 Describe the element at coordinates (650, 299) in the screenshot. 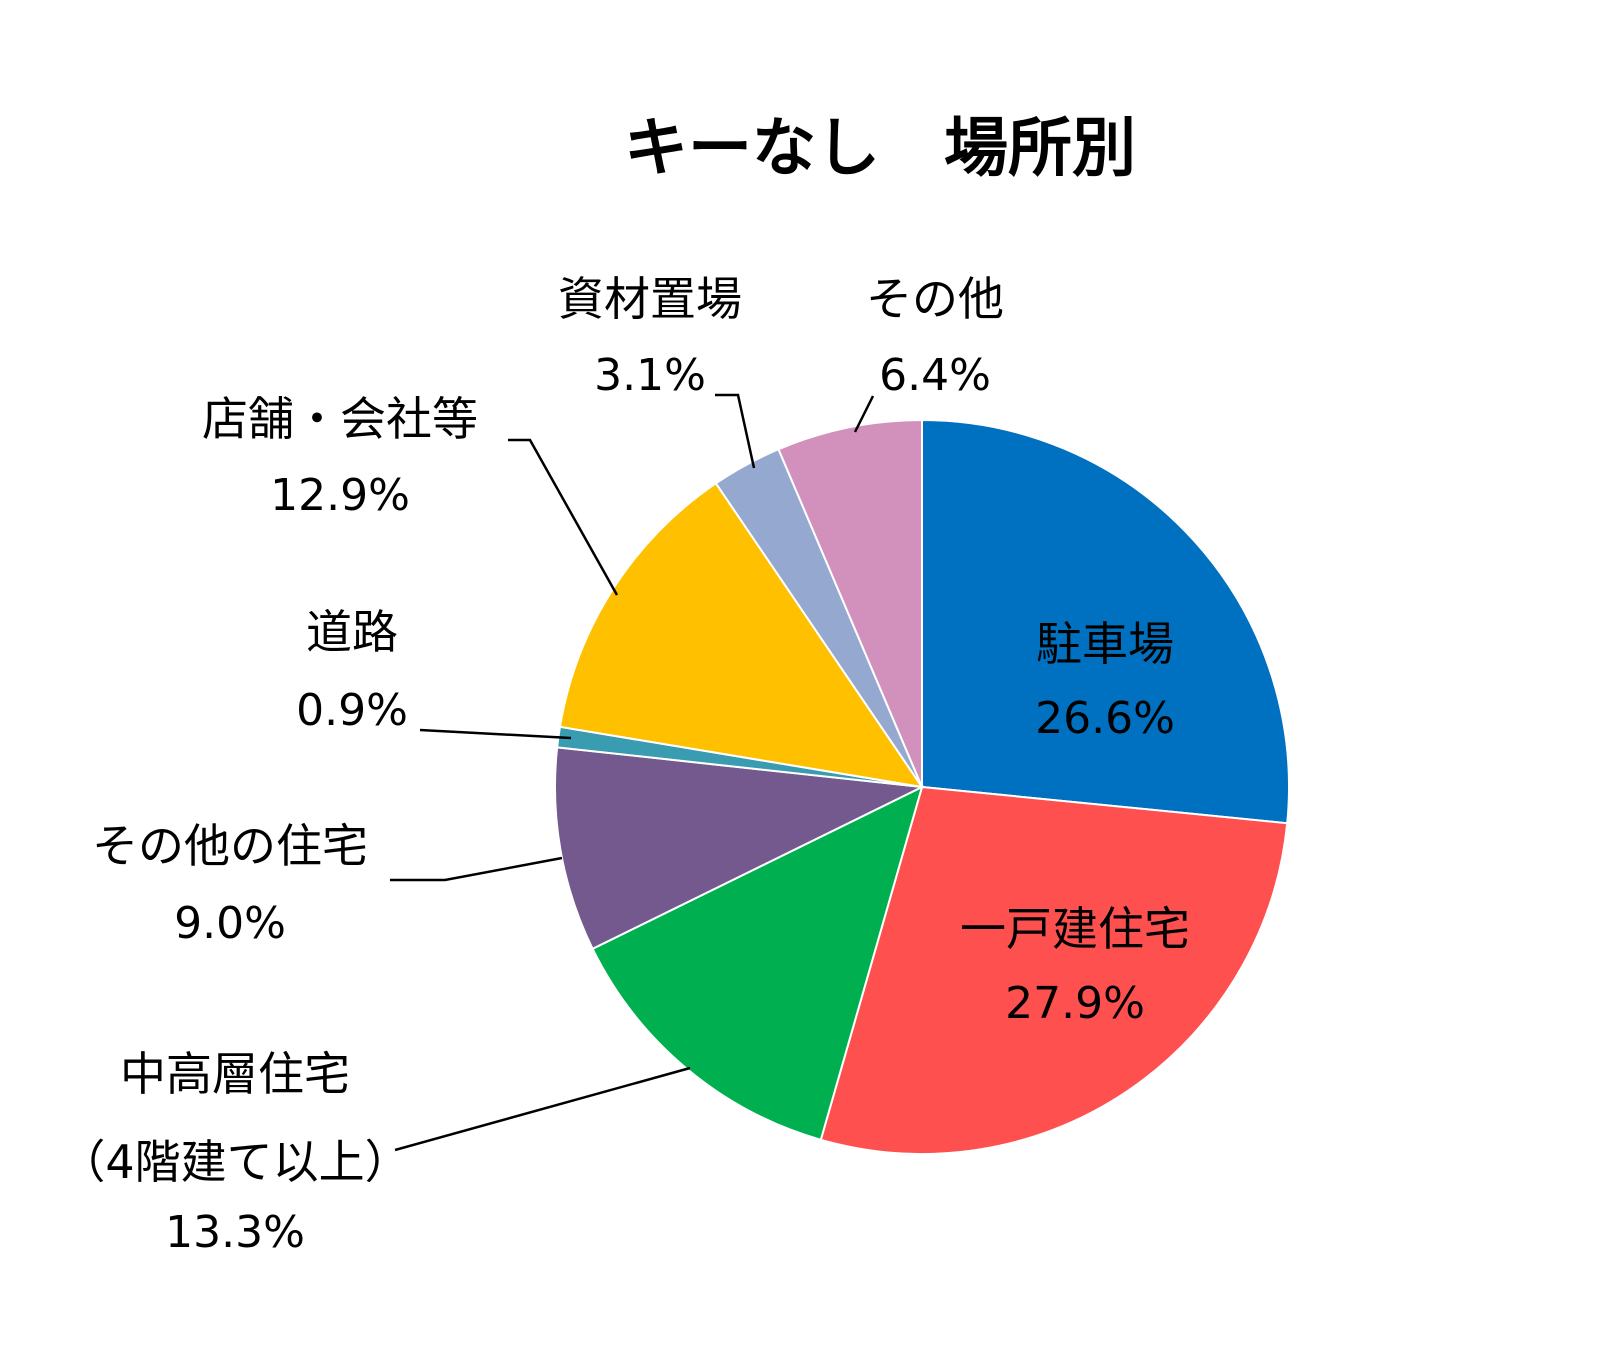

I see `slice-label: 資材置場` at that location.